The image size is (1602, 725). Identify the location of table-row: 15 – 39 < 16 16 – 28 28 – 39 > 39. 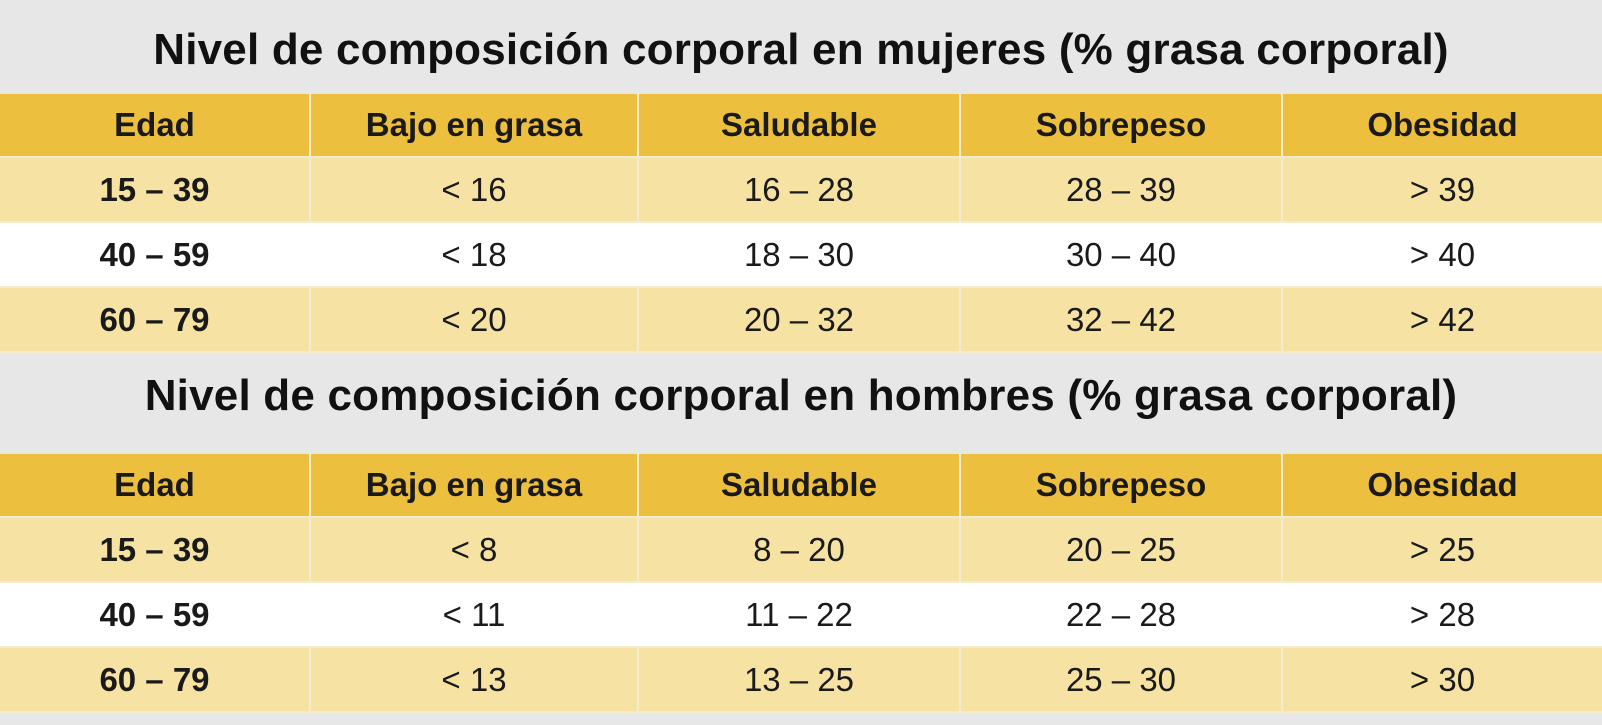
(801, 190).